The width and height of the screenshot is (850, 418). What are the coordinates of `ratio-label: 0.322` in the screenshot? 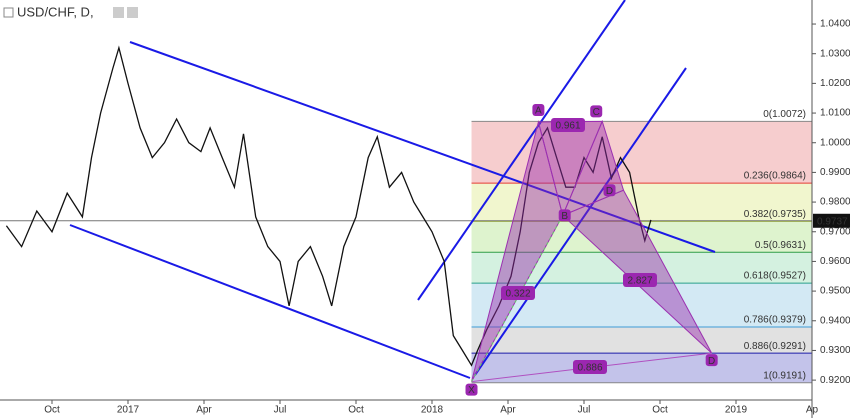 It's located at (517, 294).